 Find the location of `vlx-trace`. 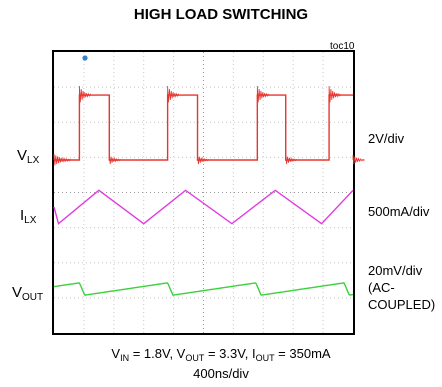

vlx-trace is located at coordinates (203, 127).